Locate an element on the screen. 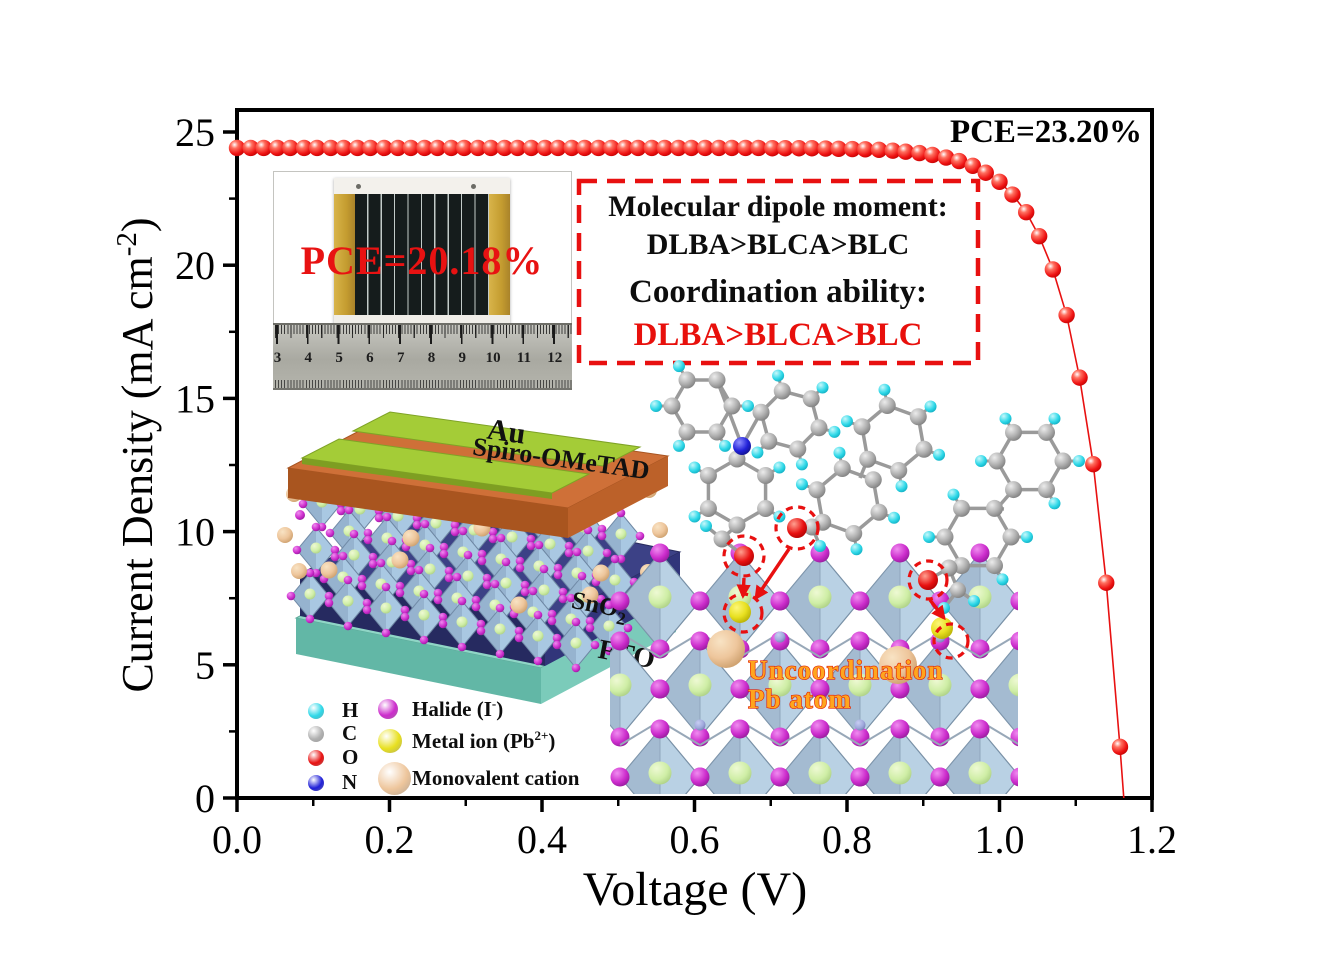 This screenshot has height=961, width=1341. legend-atom-c-sphere is located at coordinates (316, 733).